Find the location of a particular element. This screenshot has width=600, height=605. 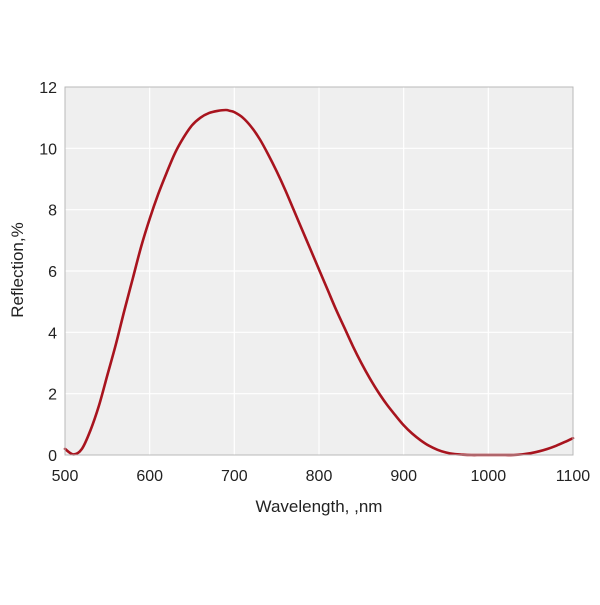

y-tick-label: 6 is located at coordinates (52, 272).